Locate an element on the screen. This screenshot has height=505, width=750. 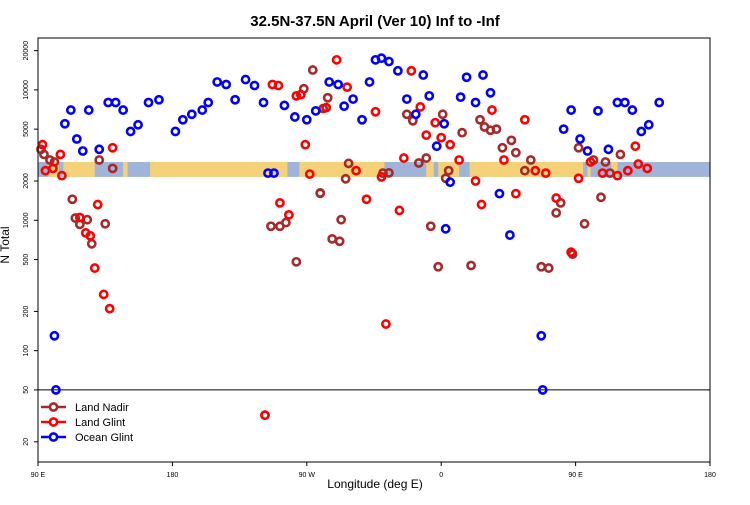
y-tick-label: 100 is located at coordinates (26, 351).